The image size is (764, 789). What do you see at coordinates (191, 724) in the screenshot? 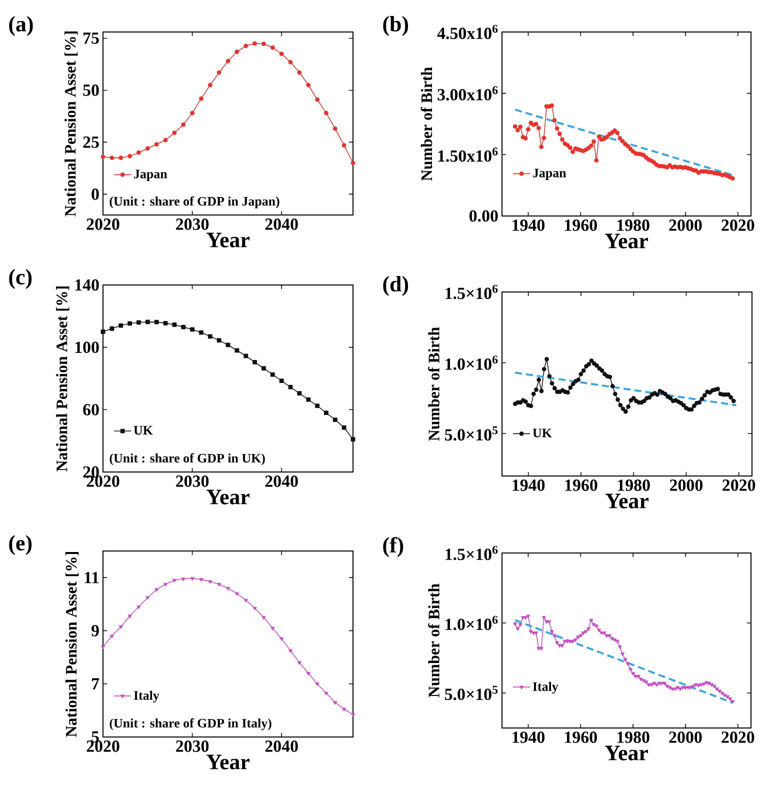
I see `annotation: (Unit : share of GDP in Italy)` at bounding box center [191, 724].